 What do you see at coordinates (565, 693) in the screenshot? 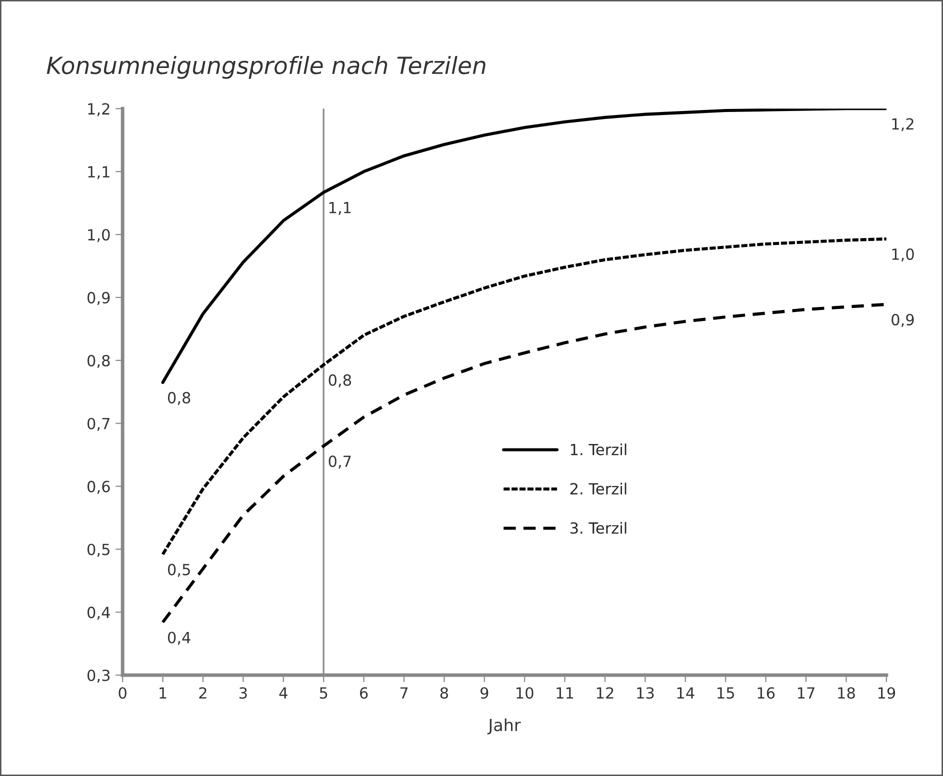
I see `x-tick-label: 11` at bounding box center [565, 693].